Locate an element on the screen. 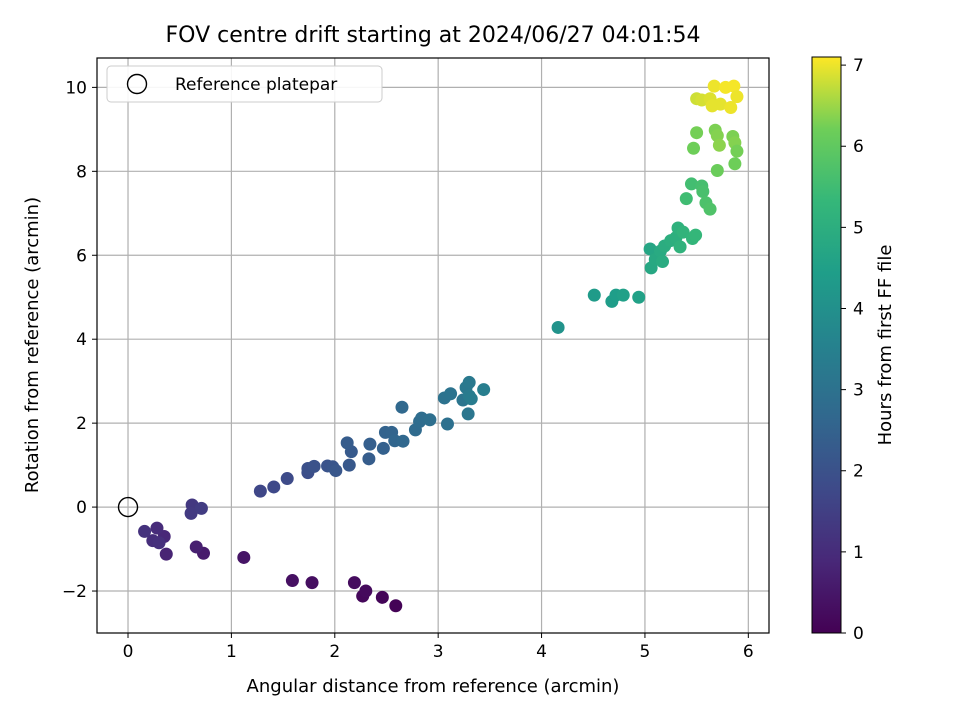  legend-reference-marker is located at coordinates (137, 84).